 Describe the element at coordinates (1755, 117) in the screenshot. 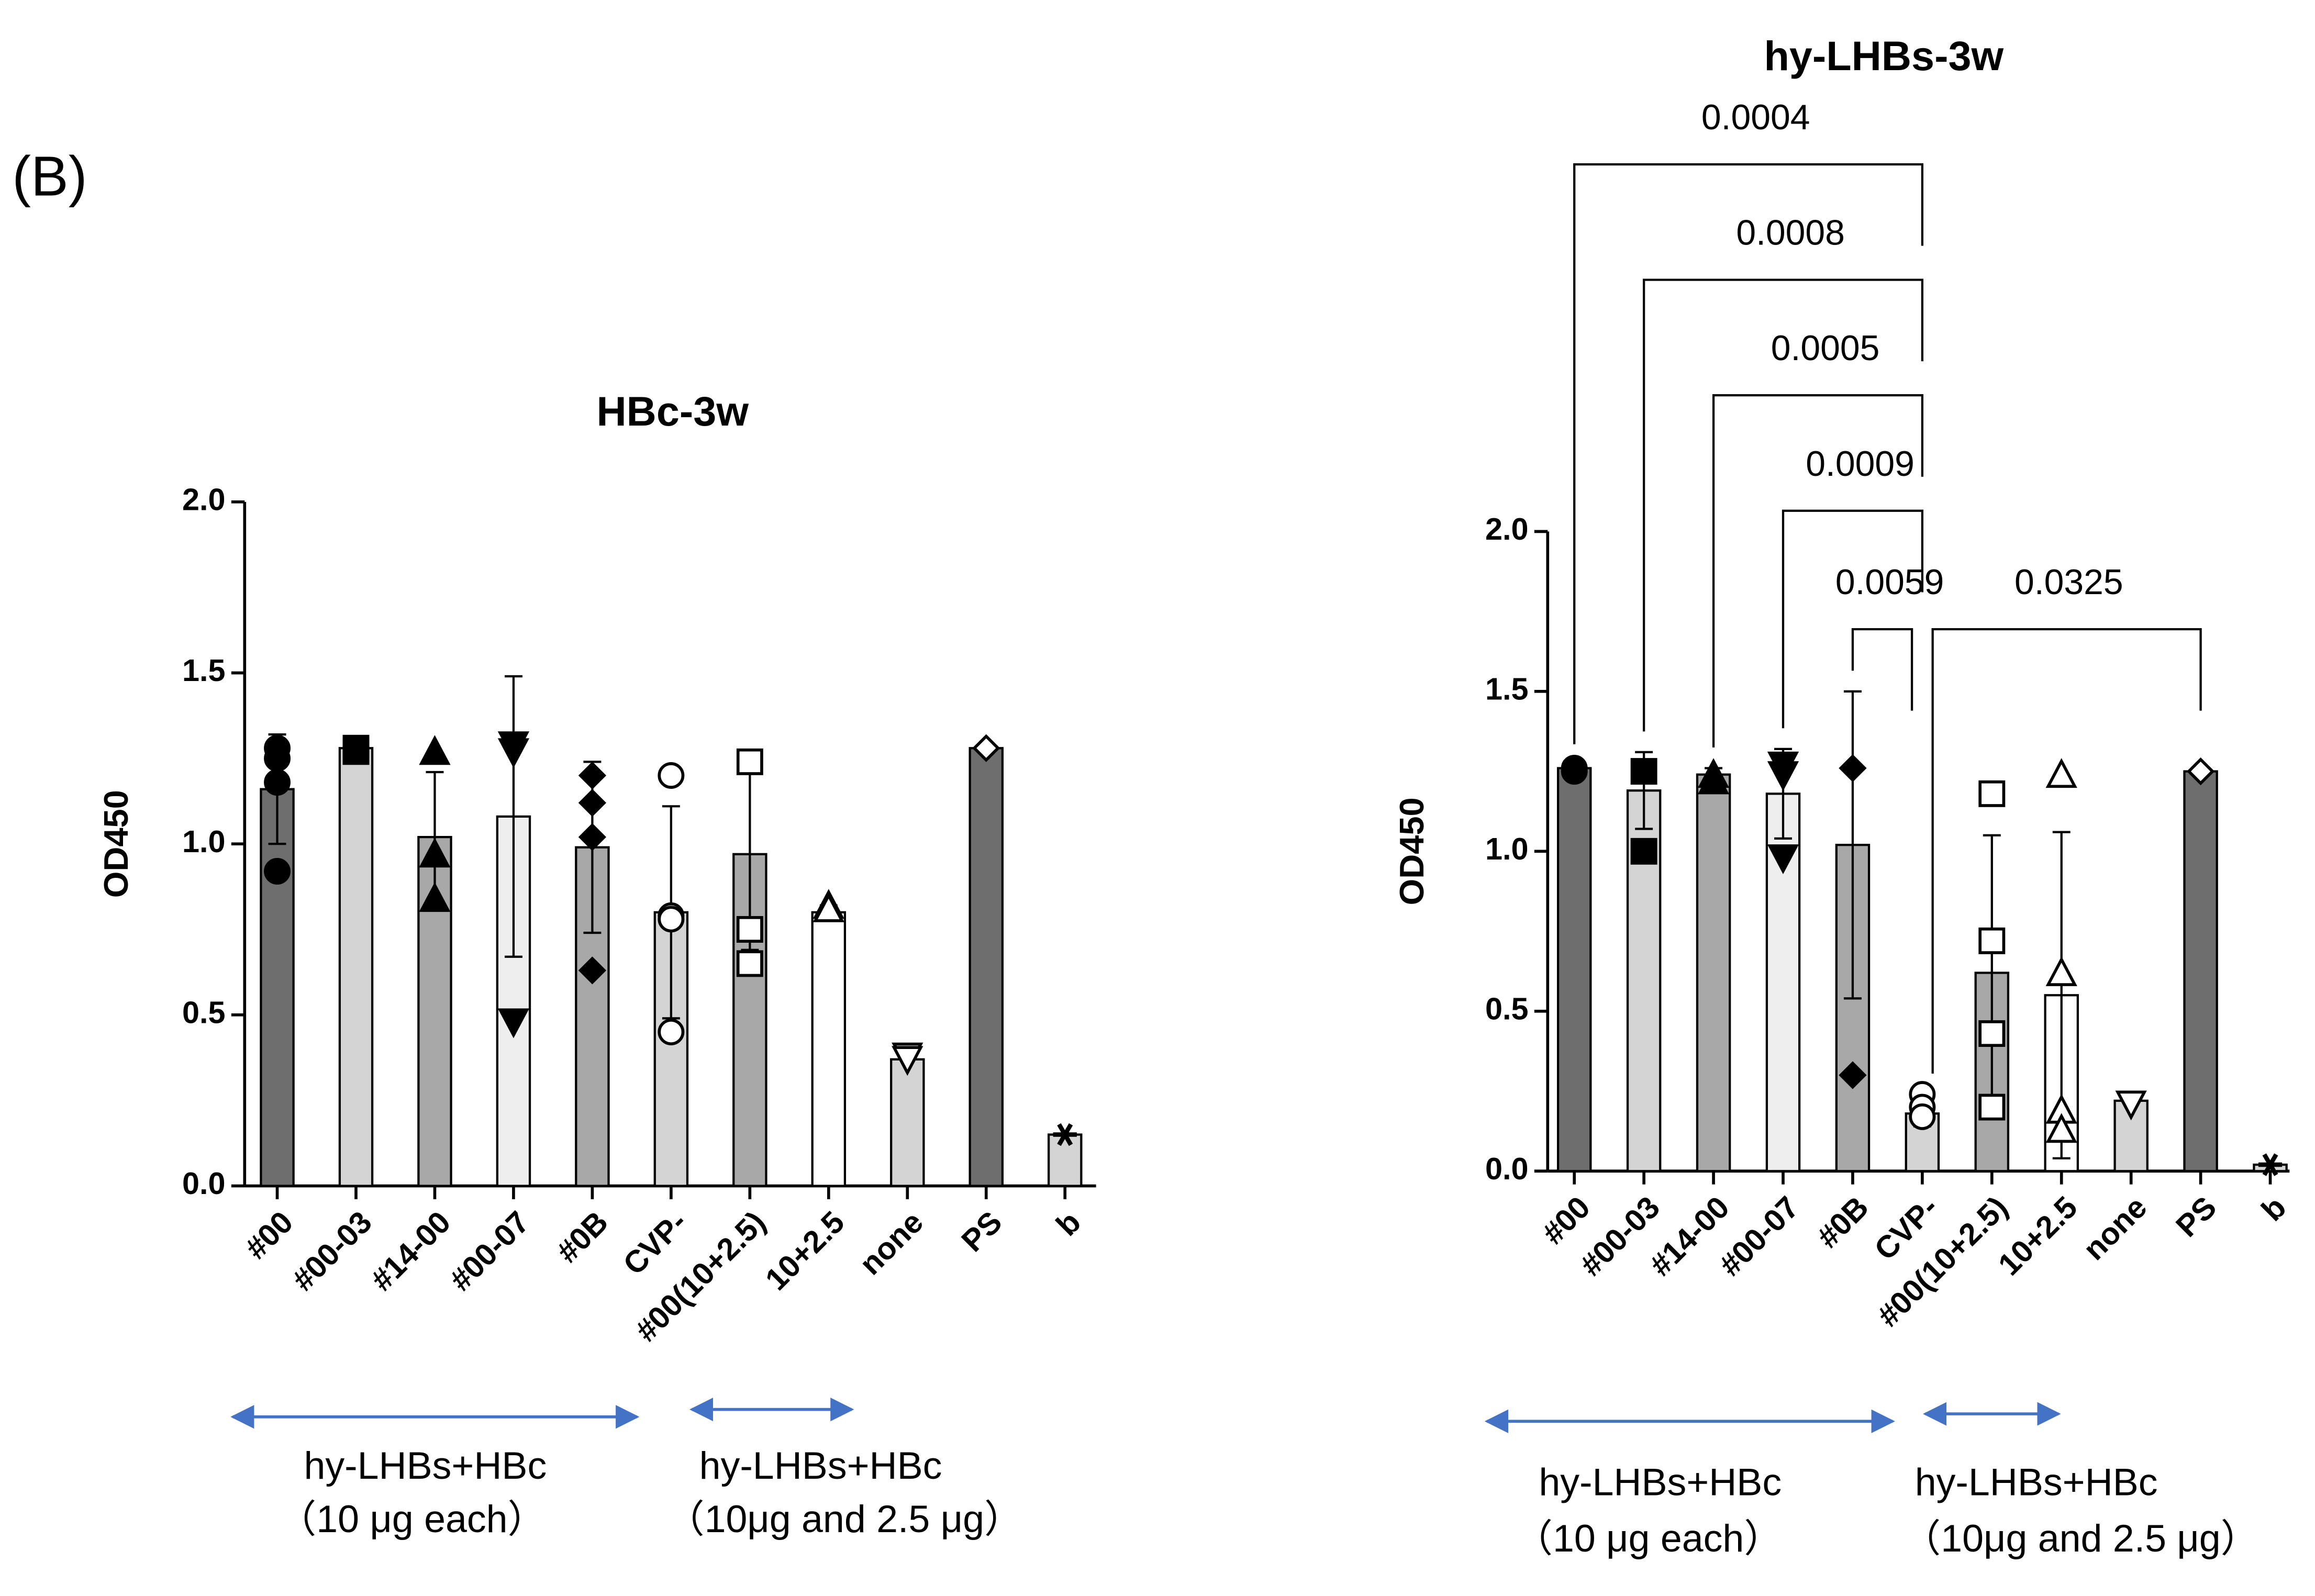

I see `p-value: 0.0004` at that location.